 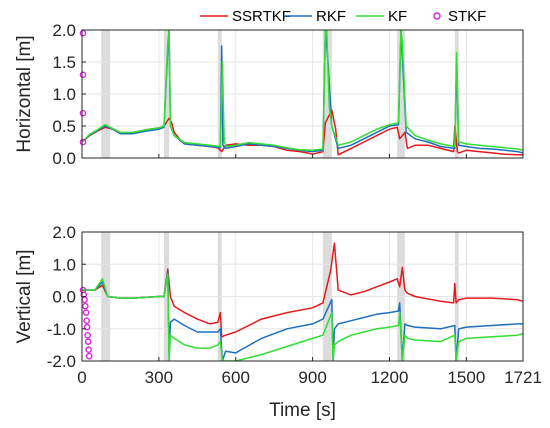 I want to click on y-tick-label: 0.5, so click(x=64, y=126).